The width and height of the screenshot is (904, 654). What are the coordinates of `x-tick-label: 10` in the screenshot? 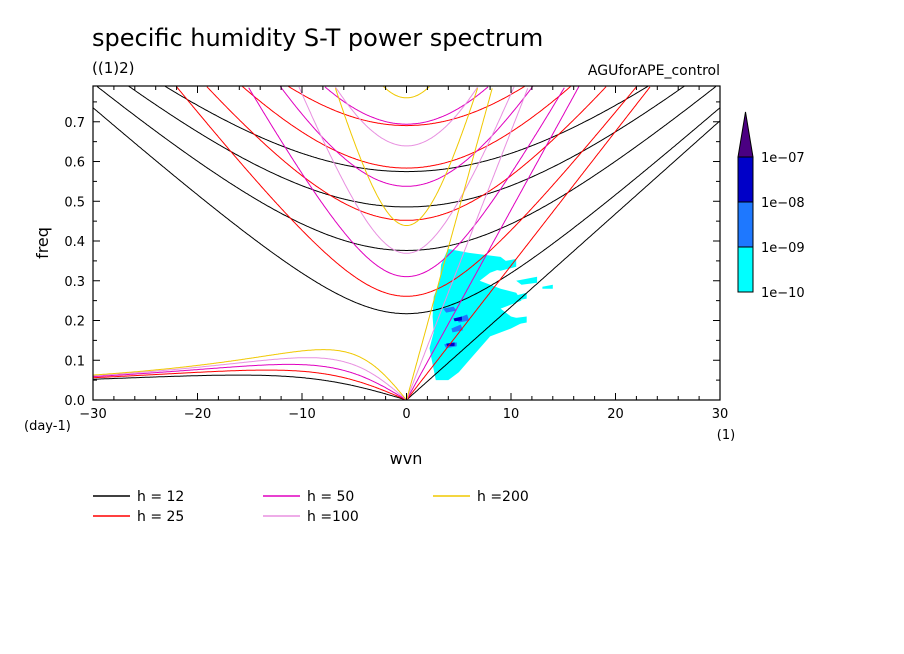 It's located at (511, 414).